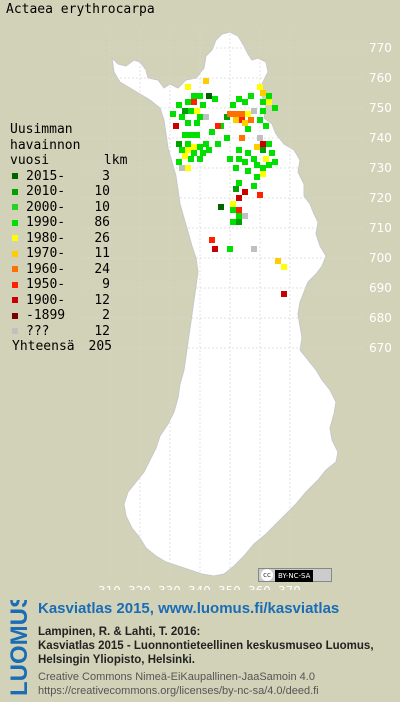 Image resolution: width=400 pixels, height=702 pixels. Describe the element at coordinates (102, 269) in the screenshot. I see `legend-count: 24` at that location.